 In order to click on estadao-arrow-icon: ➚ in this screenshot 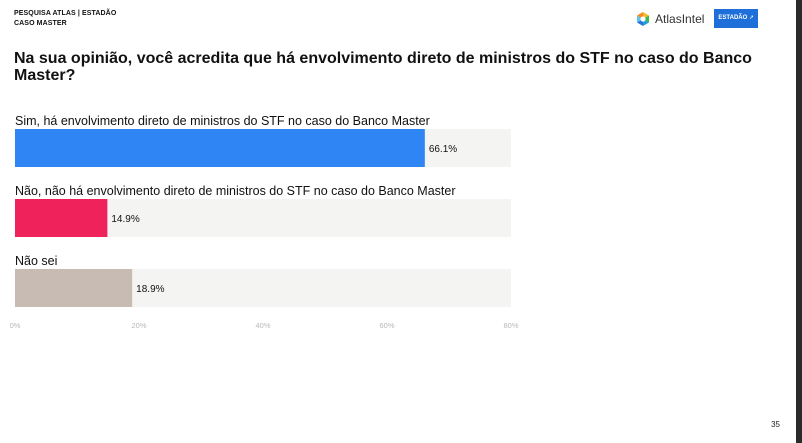, I will do `click(750, 18)`.